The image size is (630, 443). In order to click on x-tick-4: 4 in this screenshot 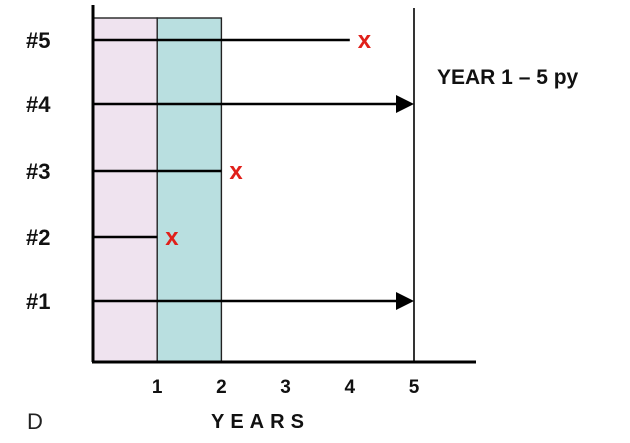, I will do `click(350, 387)`.